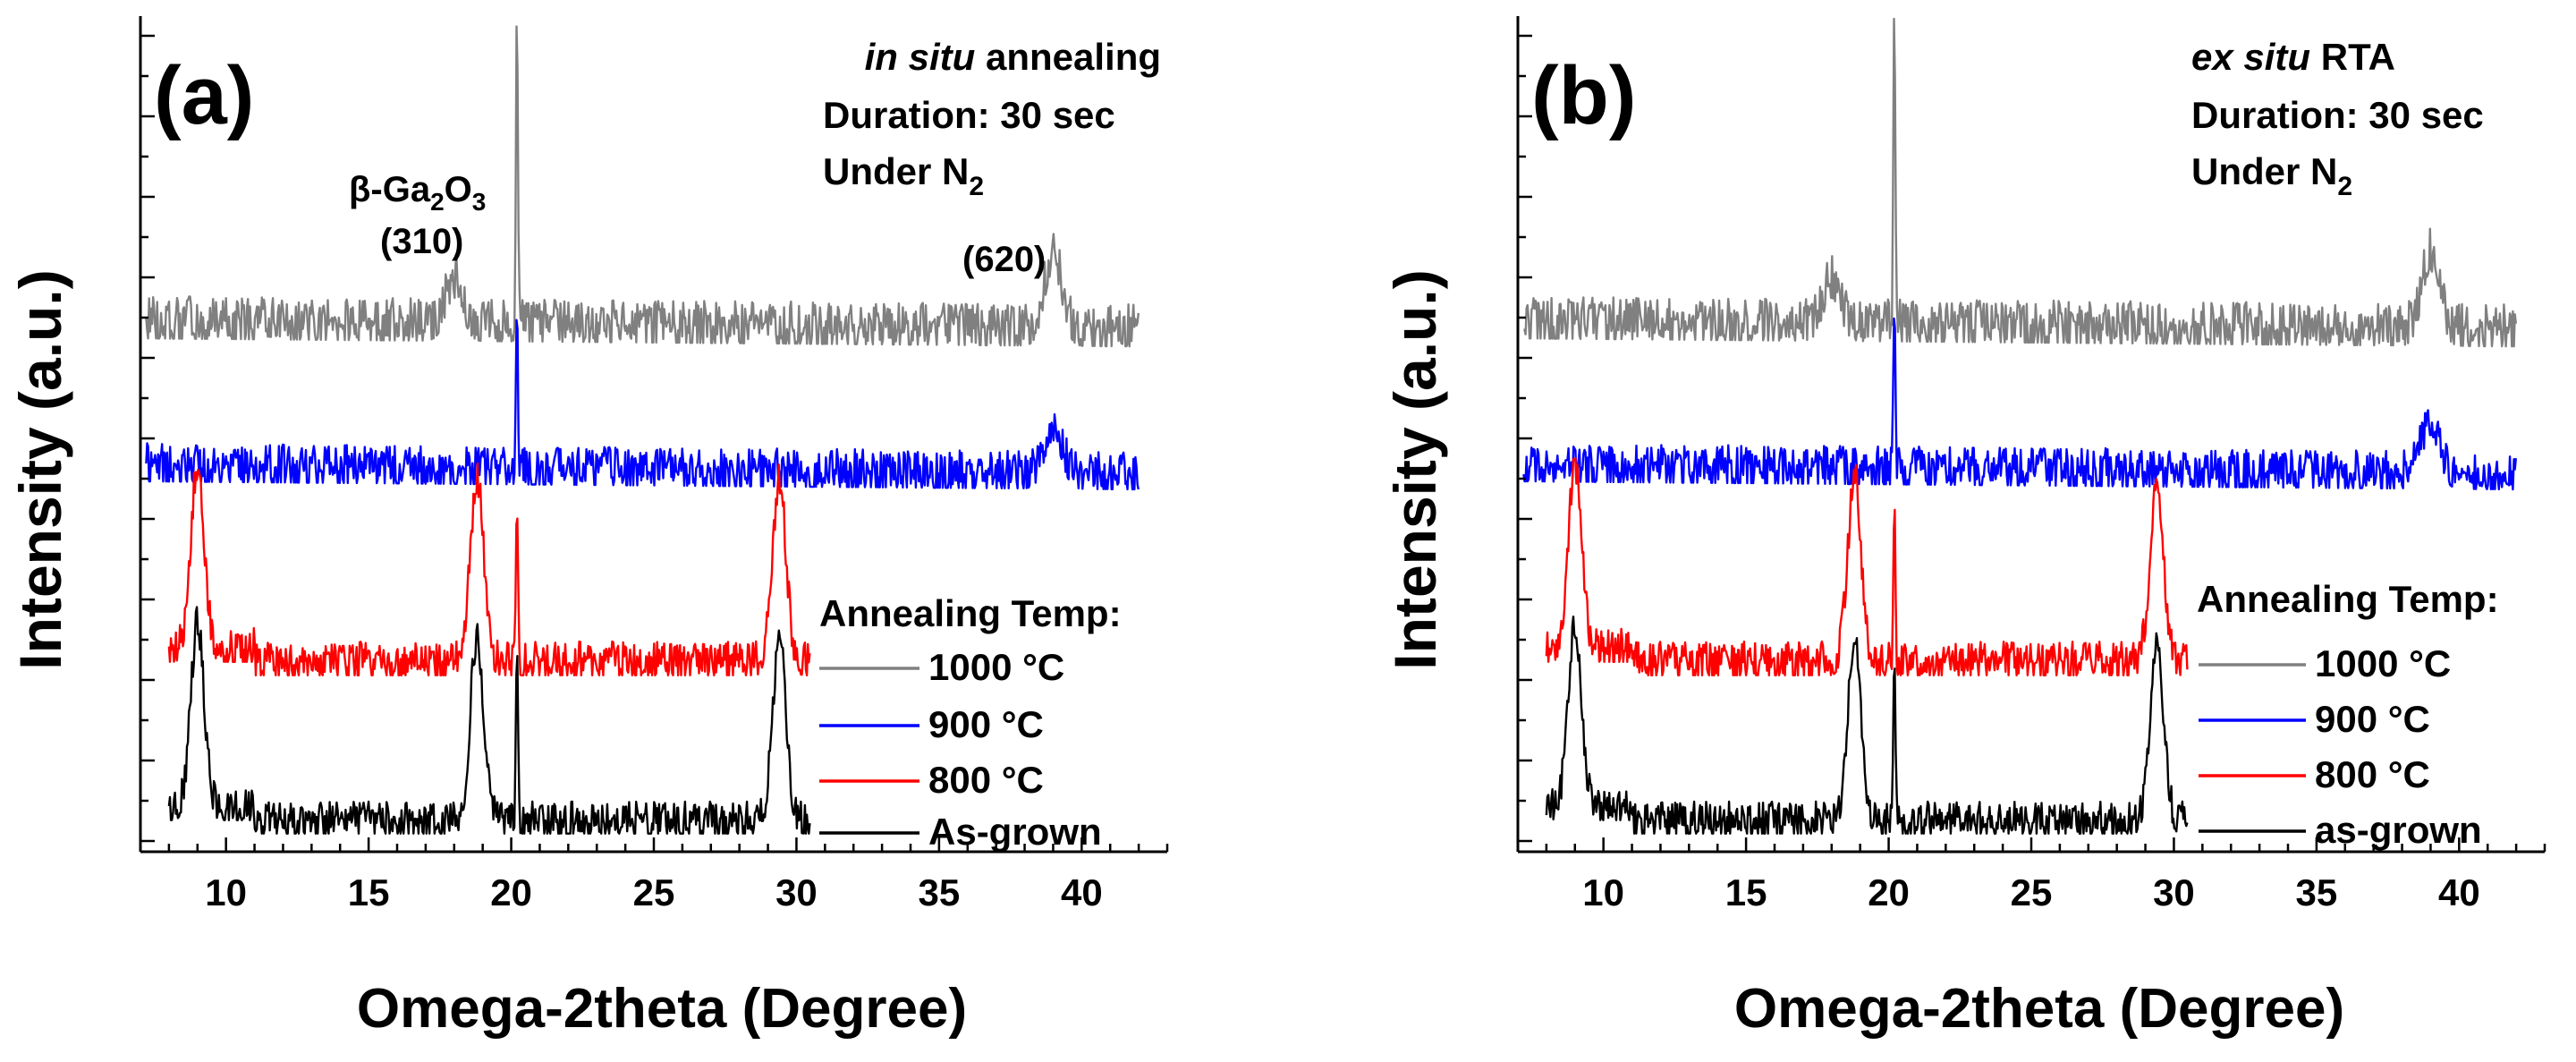 The height and width of the screenshot is (1062, 2576). What do you see at coordinates (986, 780) in the screenshot?
I see `panel-a-legend-entry-800: 800 °C` at bounding box center [986, 780].